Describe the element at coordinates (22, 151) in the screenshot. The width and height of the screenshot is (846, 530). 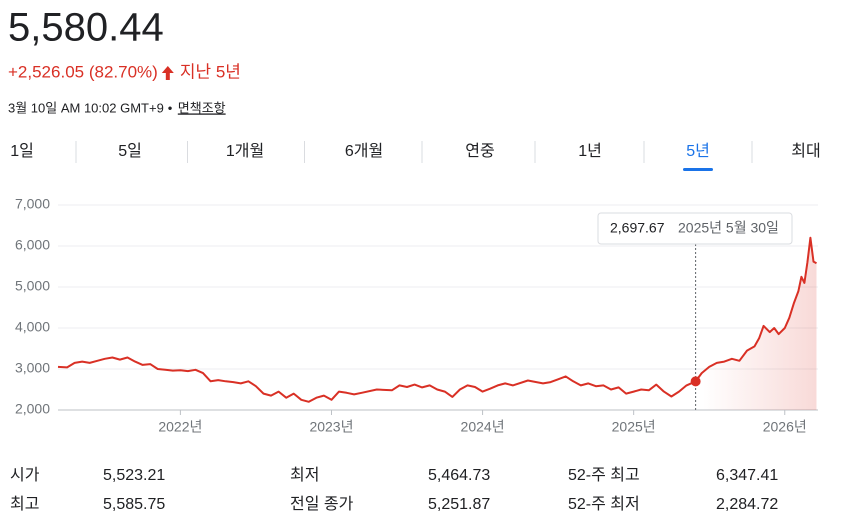
I see `tab: 1일` at that location.